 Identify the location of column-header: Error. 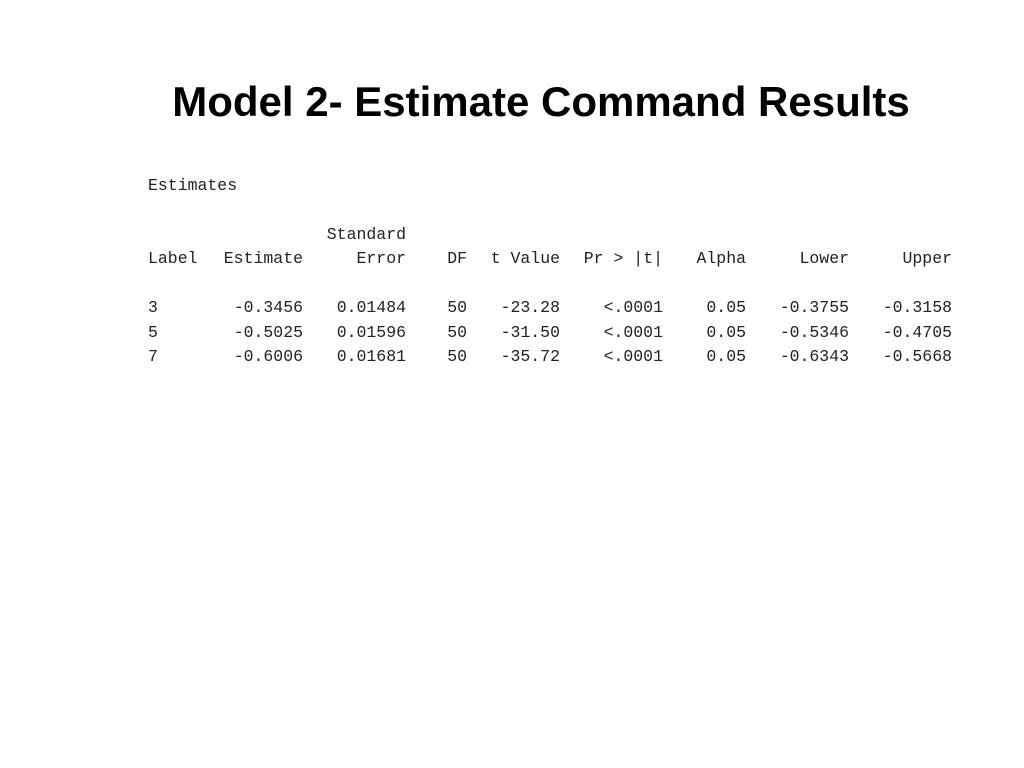
(381, 258).